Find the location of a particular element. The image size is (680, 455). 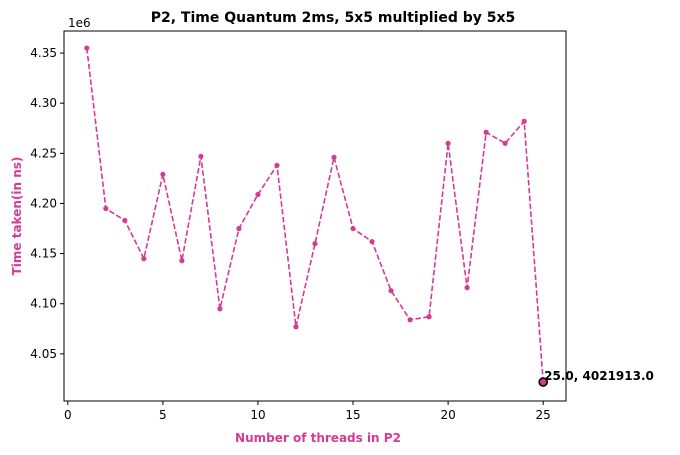

x-tick-label: 10 is located at coordinates (257, 415).